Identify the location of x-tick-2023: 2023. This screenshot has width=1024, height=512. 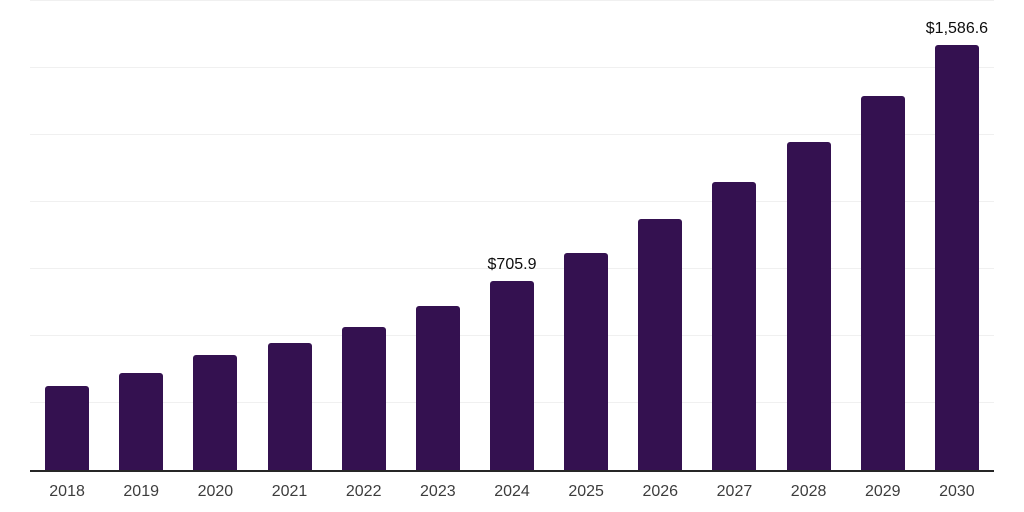
(438, 491).